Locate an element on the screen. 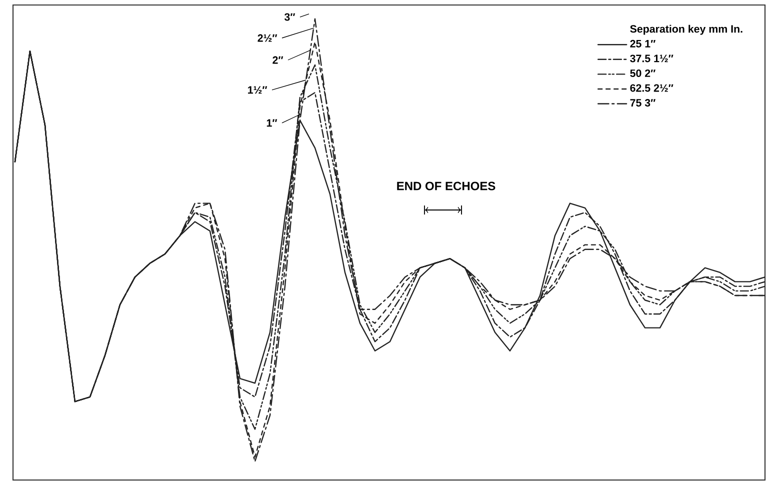 The image size is (771, 481). legend-label: 75 3″ is located at coordinates (643, 103).